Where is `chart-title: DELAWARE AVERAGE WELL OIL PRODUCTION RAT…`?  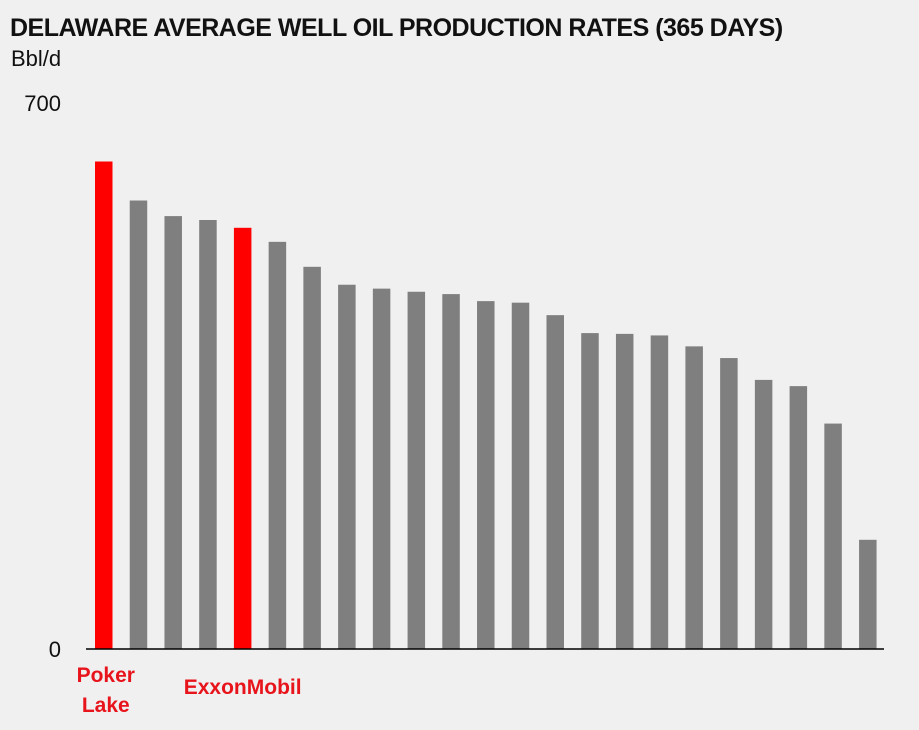 chart-title: DELAWARE AVERAGE WELL OIL PRODUCTION RAT… is located at coordinates (396, 28).